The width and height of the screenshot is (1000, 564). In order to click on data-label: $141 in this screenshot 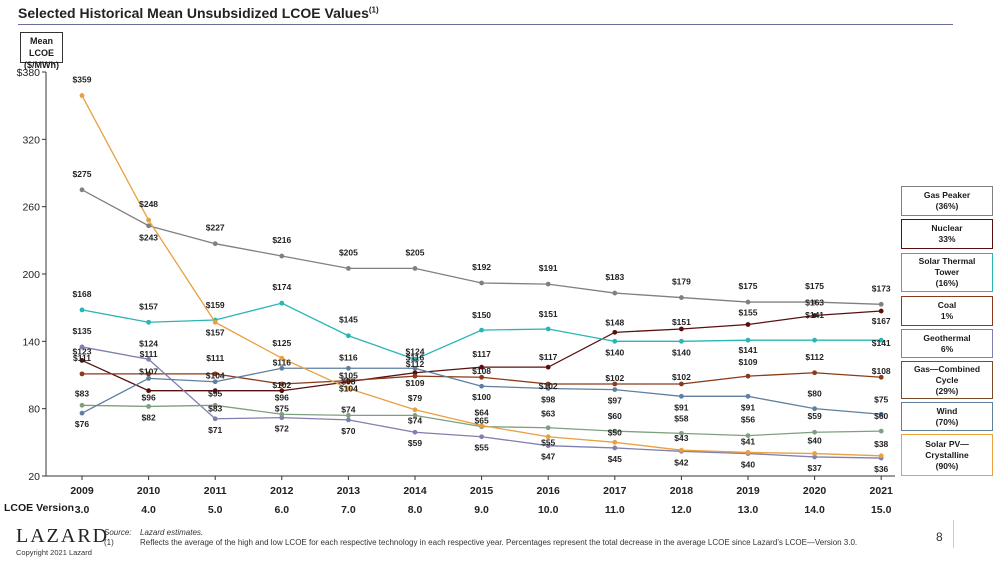, I will do `click(881, 343)`.